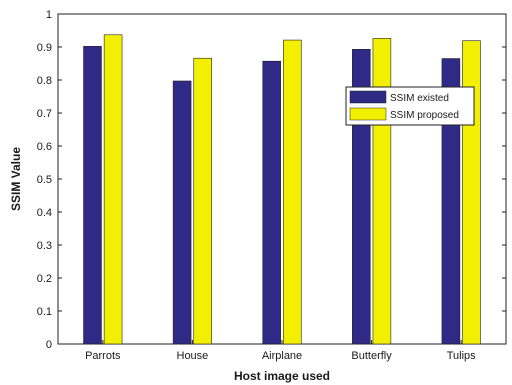 This screenshot has height=385, width=512. I want to click on y-tick-label: 0.6, so click(44, 147).